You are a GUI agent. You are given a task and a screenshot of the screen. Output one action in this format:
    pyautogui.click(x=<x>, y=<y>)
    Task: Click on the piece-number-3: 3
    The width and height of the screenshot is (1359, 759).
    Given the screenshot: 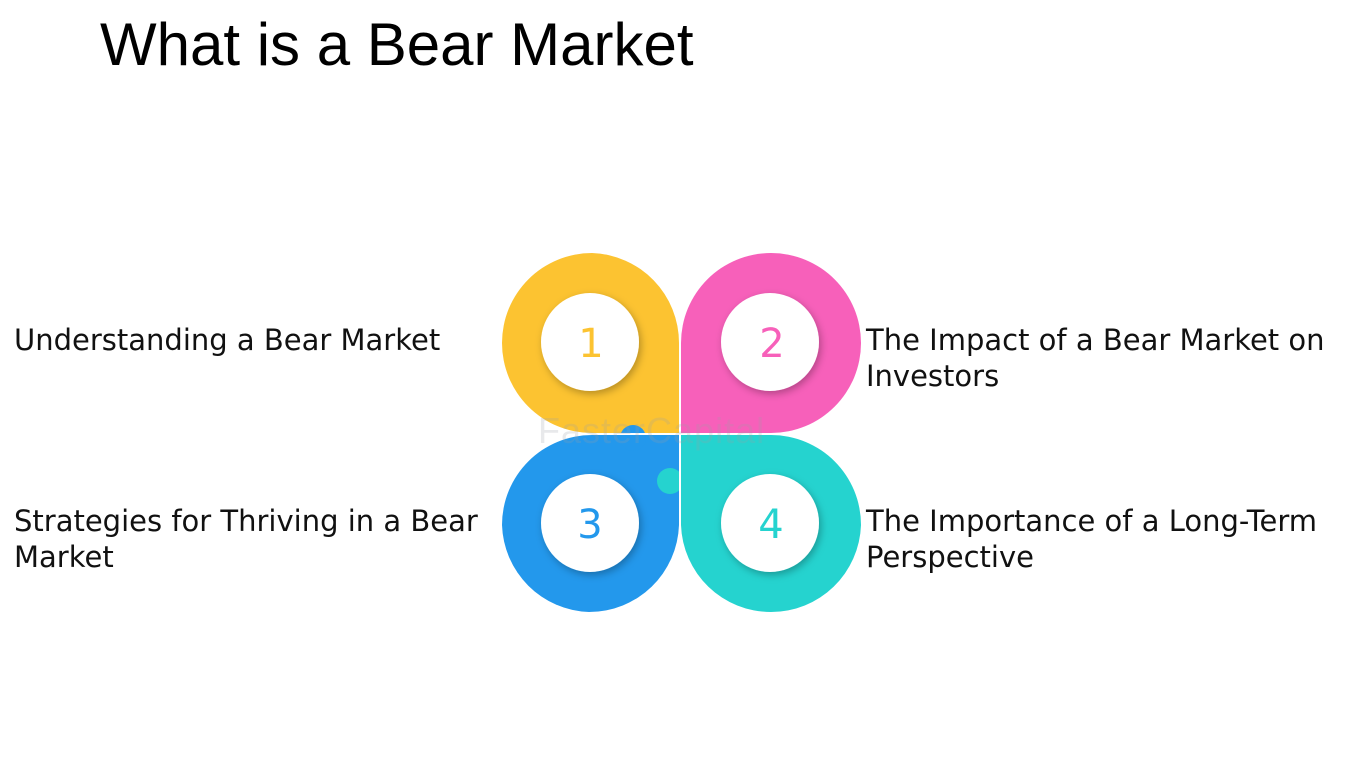 What is the action you would take?
    pyautogui.click(x=589, y=525)
    